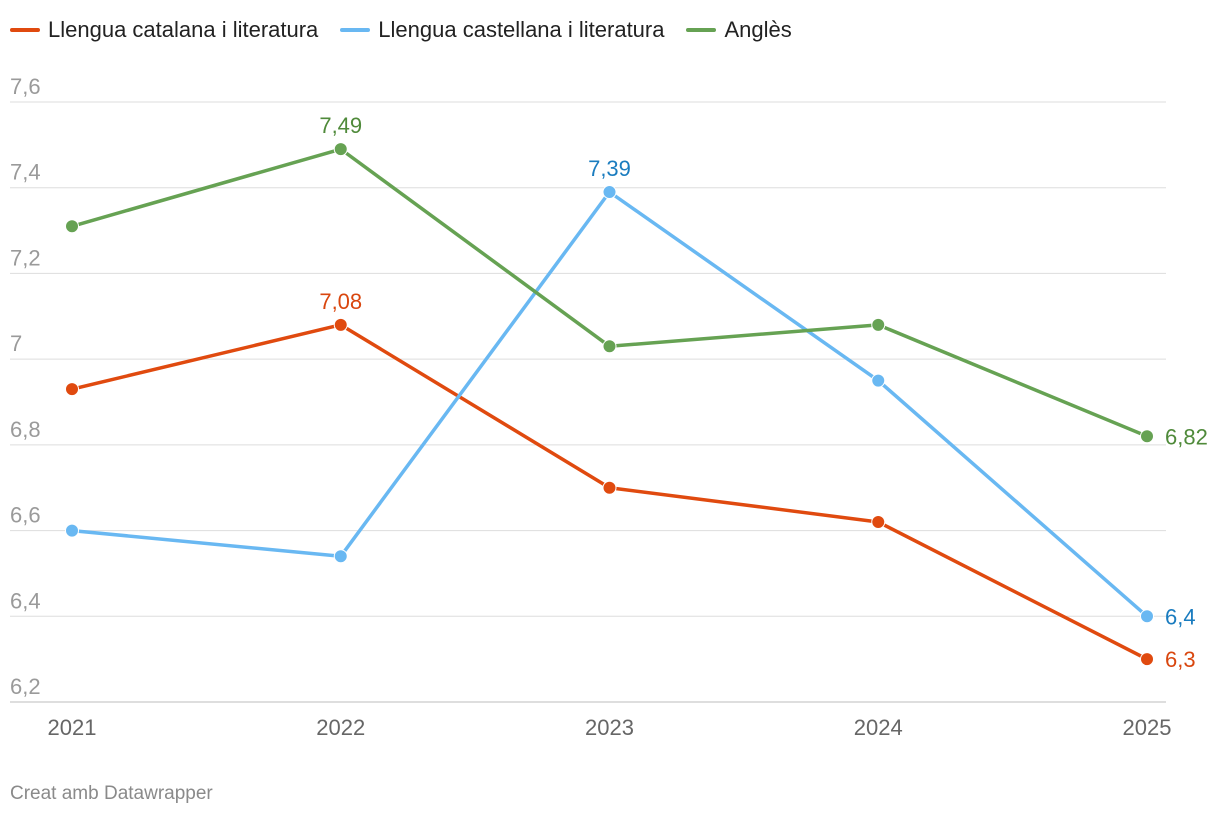 This screenshot has height=818, width=1220. I want to click on data-label-catalan: 6,3, so click(1180, 659).